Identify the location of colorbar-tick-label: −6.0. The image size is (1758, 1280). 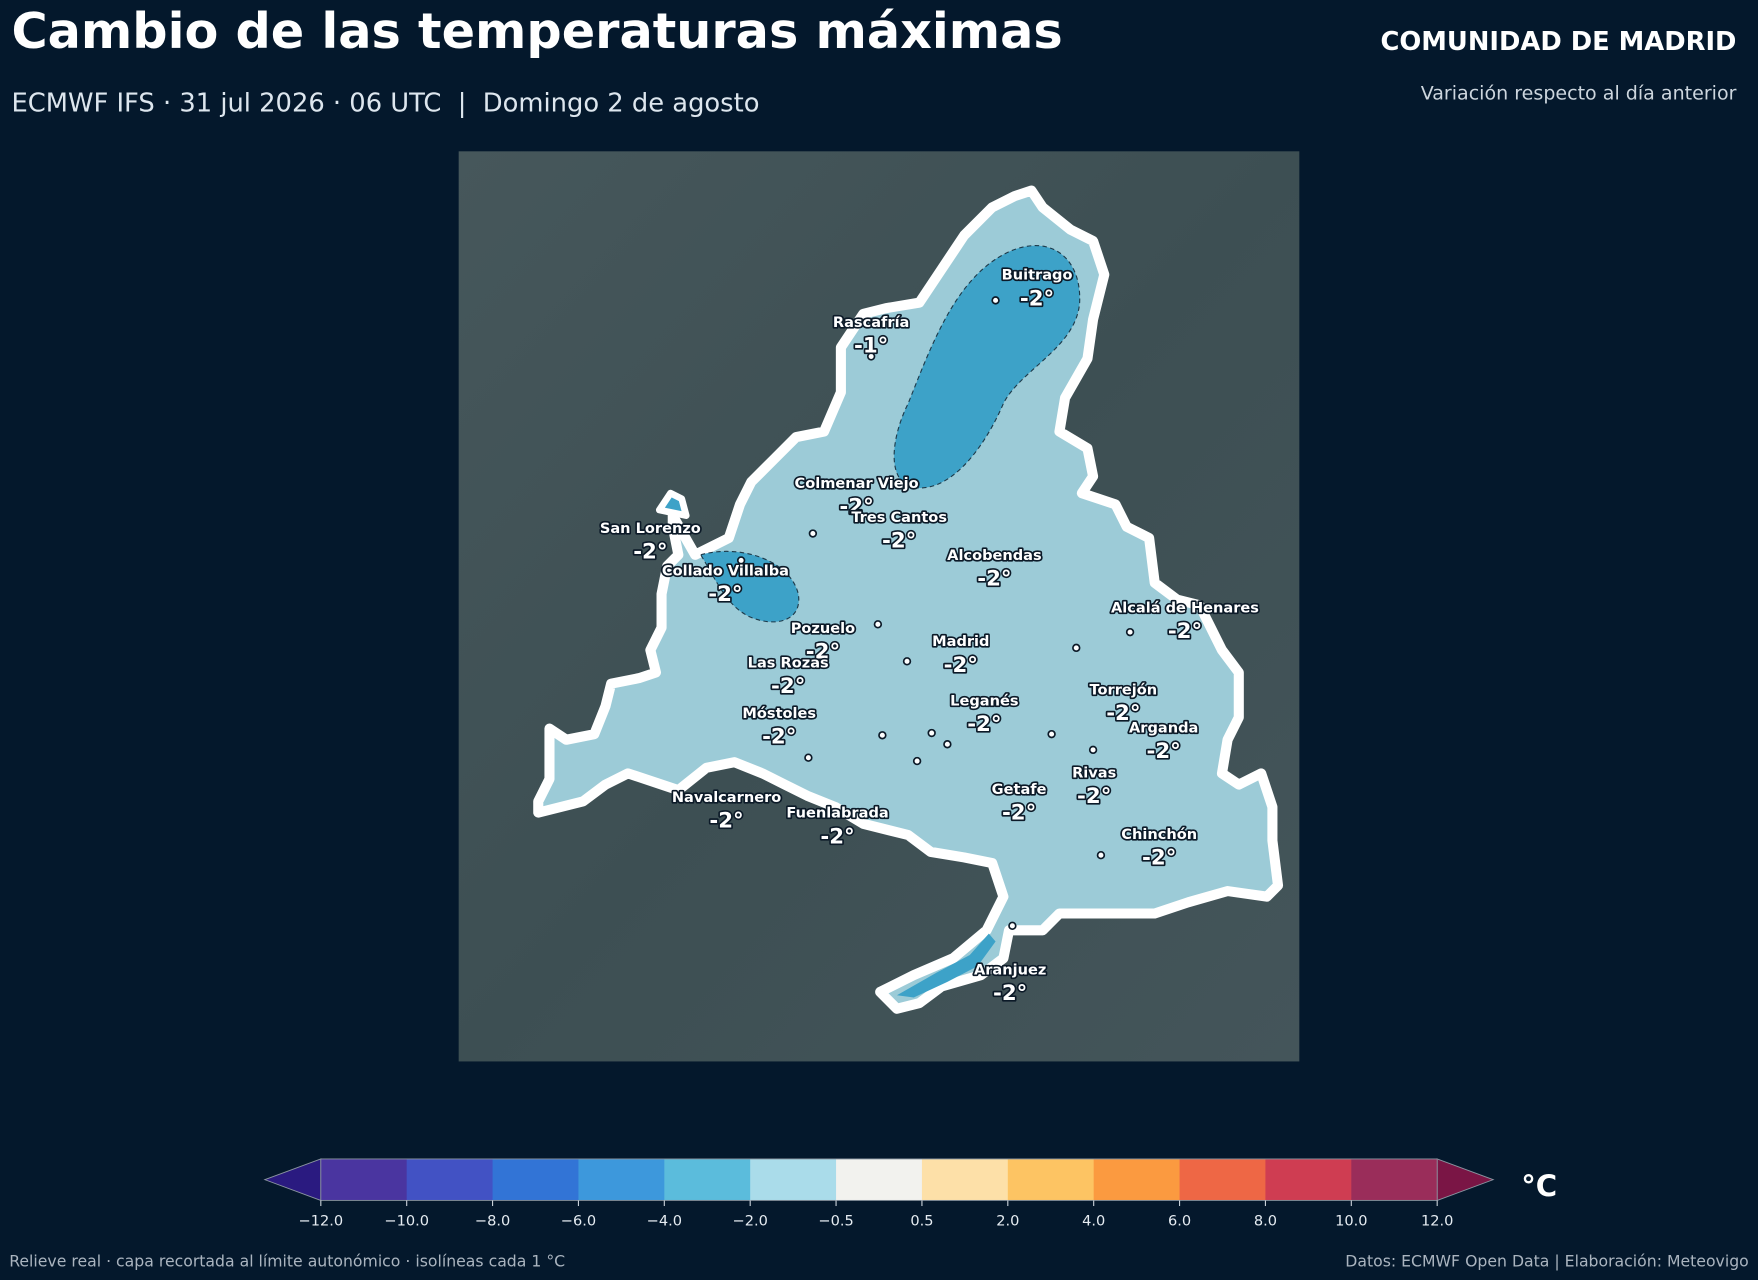
(578, 1221).